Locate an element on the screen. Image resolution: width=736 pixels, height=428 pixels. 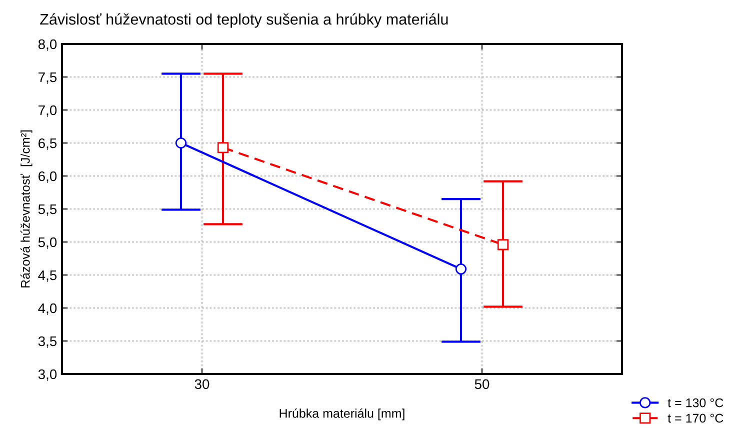
y-tick-label: 6,5 is located at coordinates (47, 144).